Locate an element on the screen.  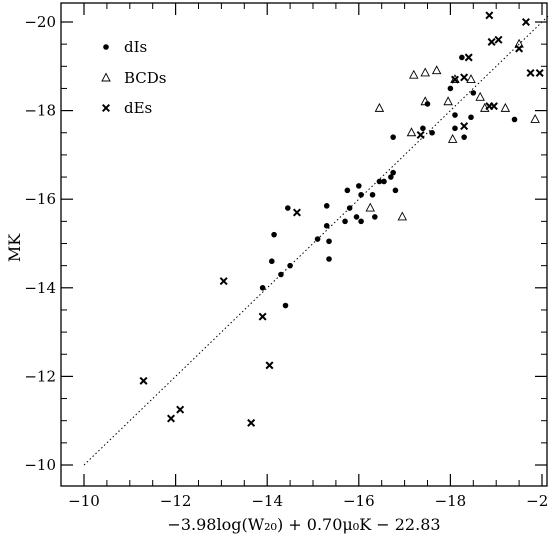
y-tick-label: −20 is located at coordinates (40, 22).